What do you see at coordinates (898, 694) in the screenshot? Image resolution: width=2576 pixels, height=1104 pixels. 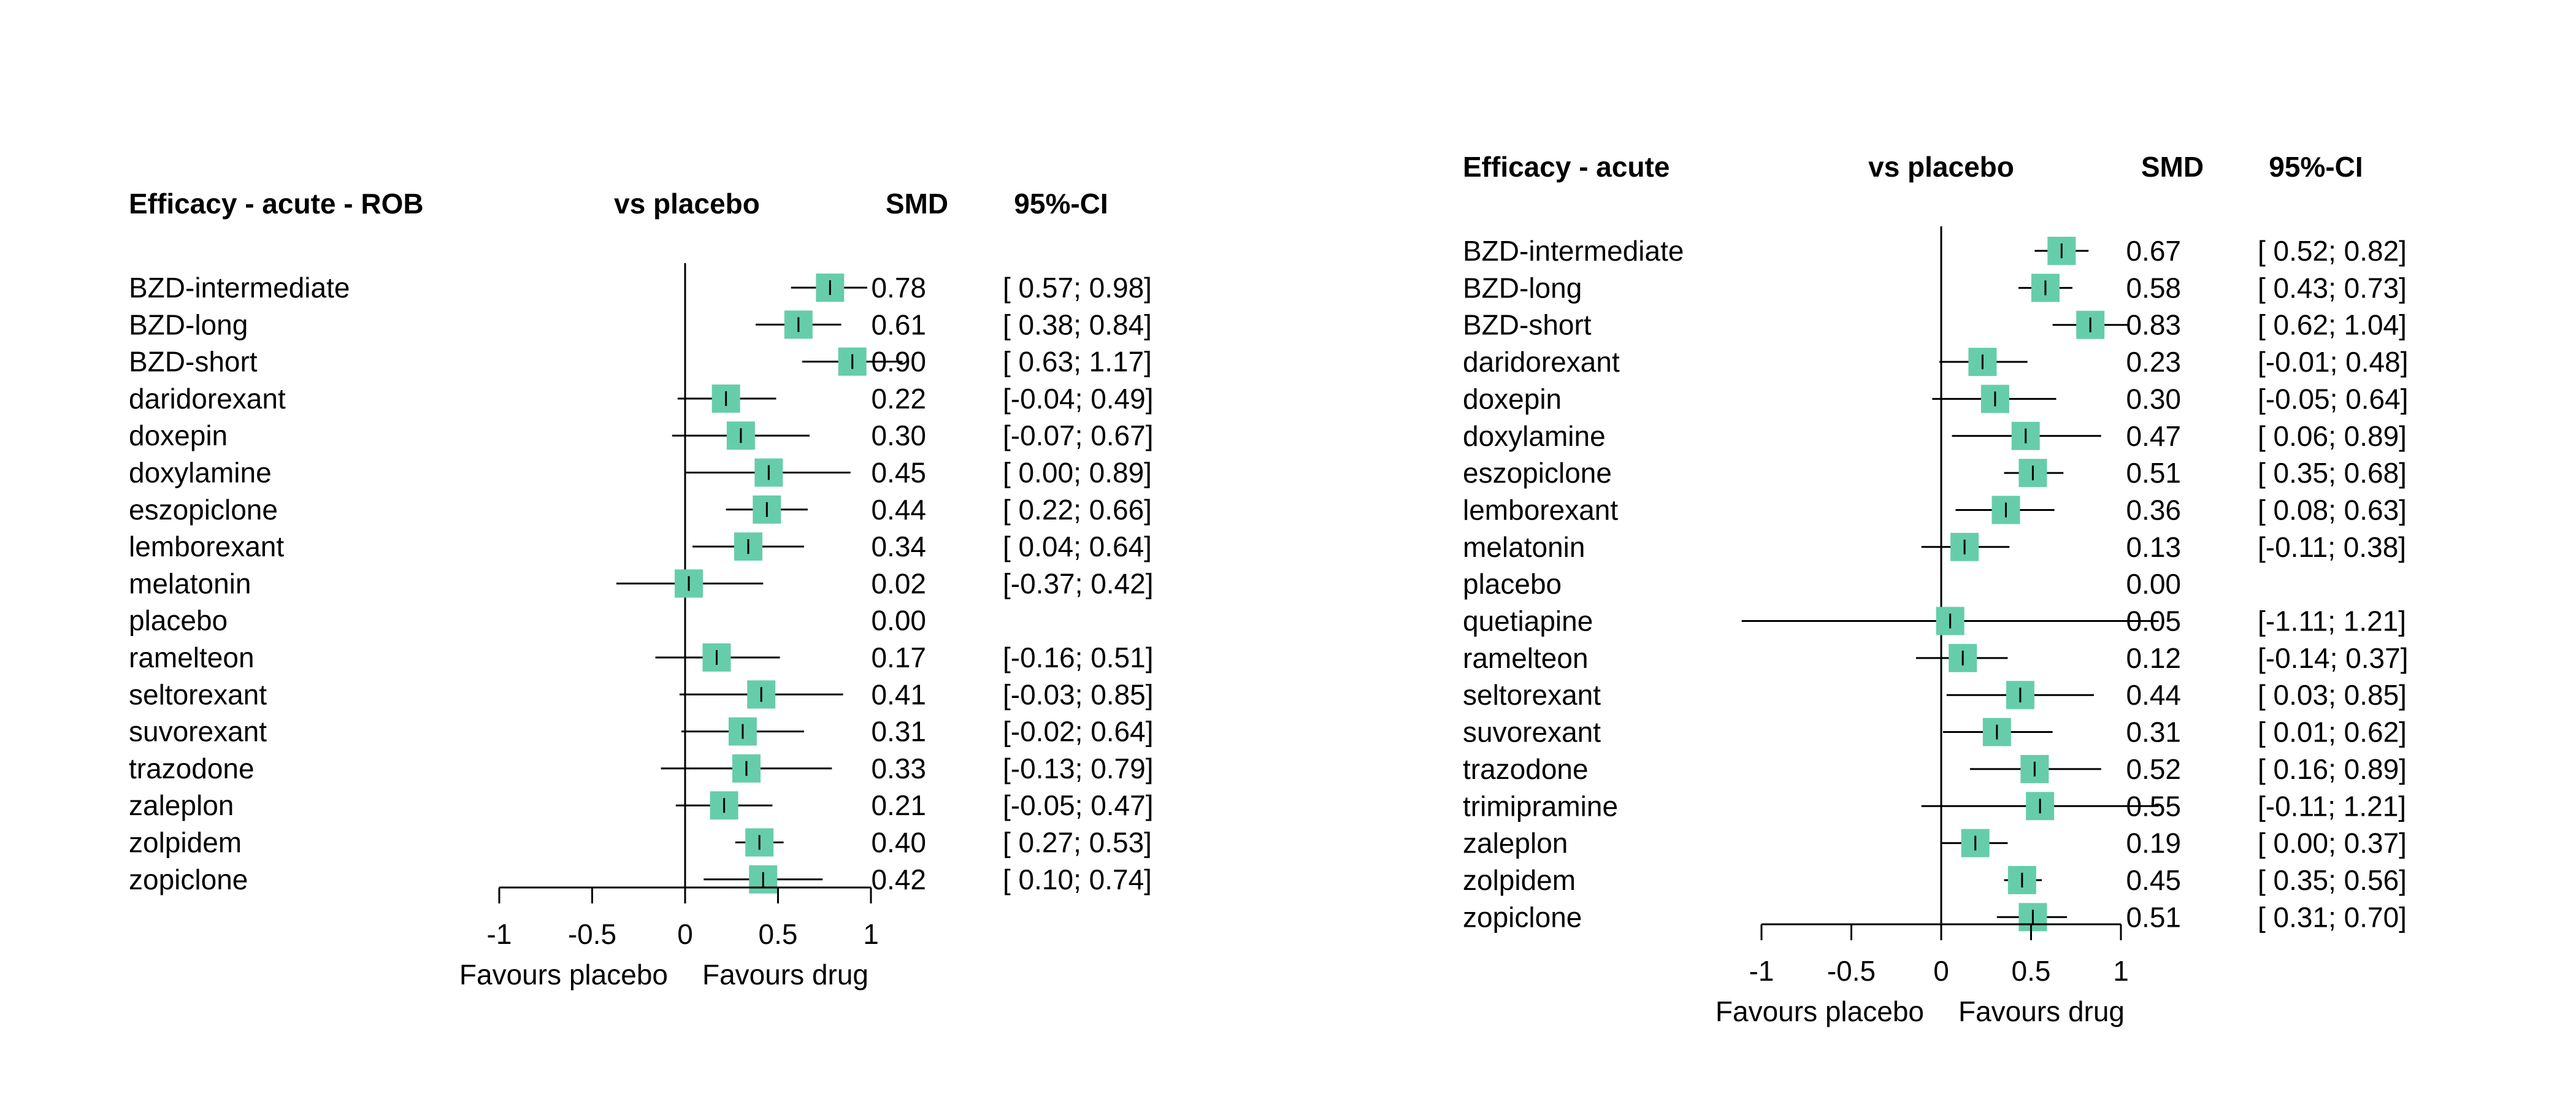 I see `smd-value: 0.41` at bounding box center [898, 694].